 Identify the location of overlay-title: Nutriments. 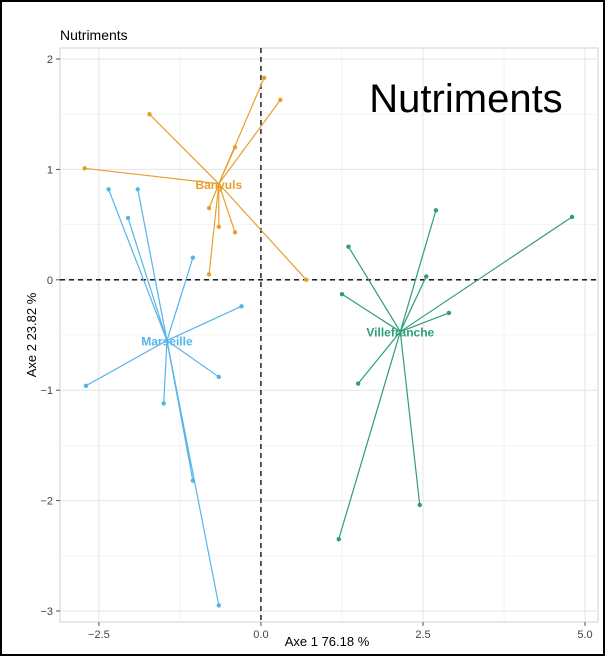
(465, 99).